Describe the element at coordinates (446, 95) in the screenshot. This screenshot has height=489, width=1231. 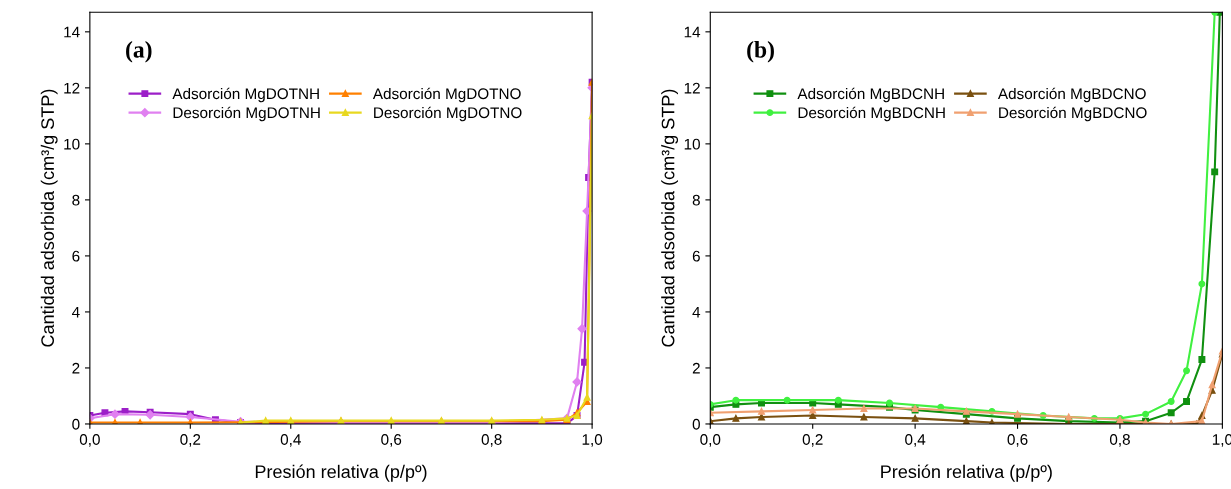
I see `legend-label: Adsorción MgDOTNO` at that location.